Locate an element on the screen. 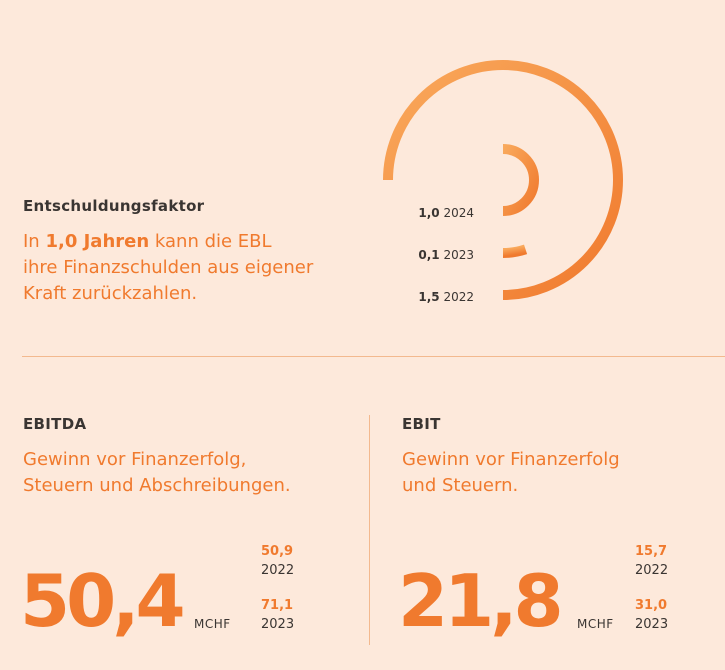 The image size is (725, 670). ring-arc-2023 is located at coordinates (515, 251).